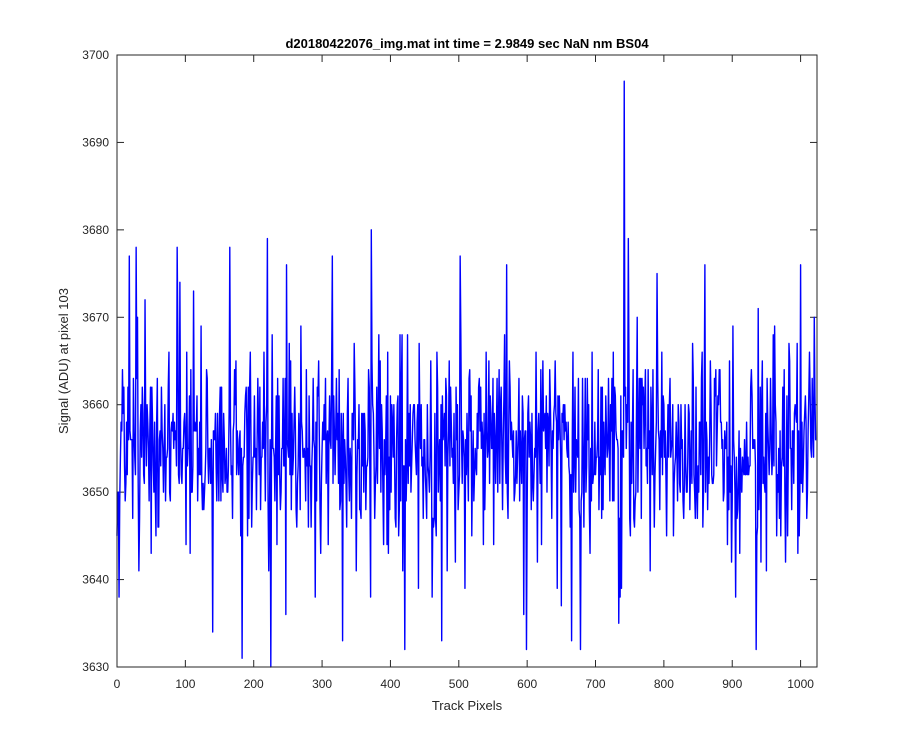 This screenshot has height=750, width=900. I want to click on x-tick-label: 800, so click(664, 684).